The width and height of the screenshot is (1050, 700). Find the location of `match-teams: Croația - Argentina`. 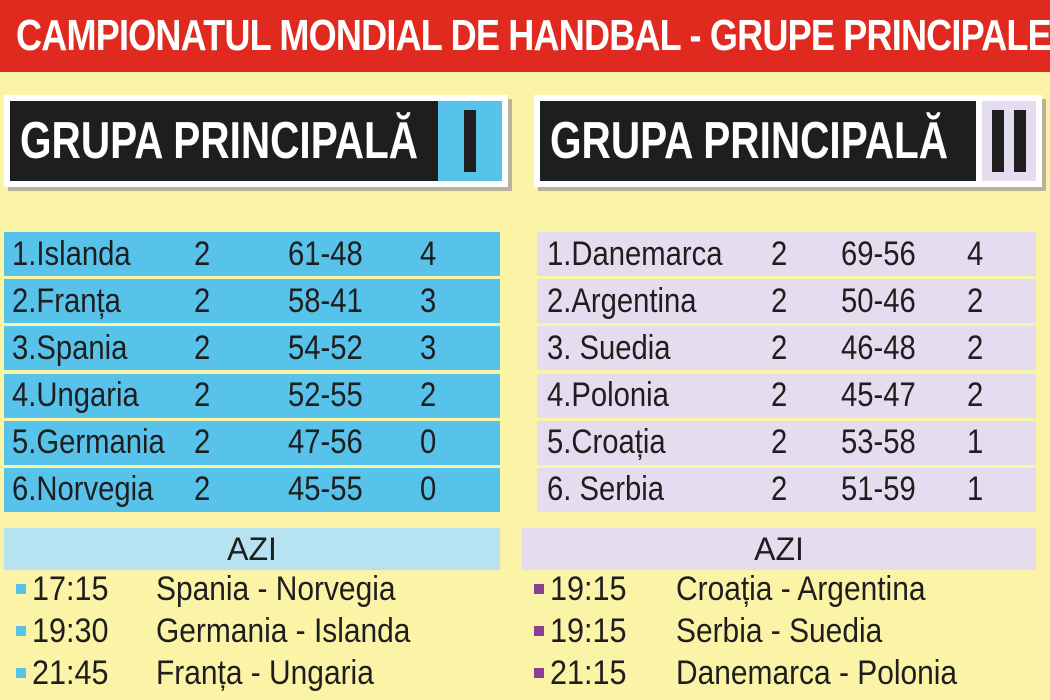

match-teams: Croația - Argentina is located at coordinates (801, 589).